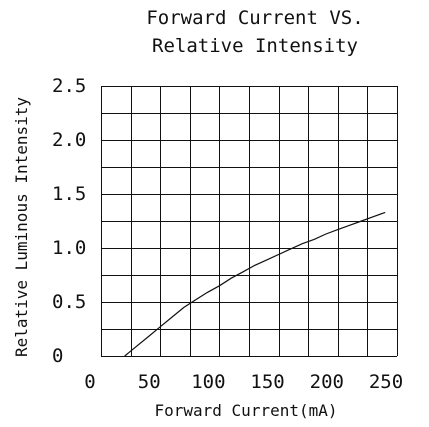 The width and height of the screenshot is (429, 427). I want to click on x-tick-label: 50, so click(149, 382).